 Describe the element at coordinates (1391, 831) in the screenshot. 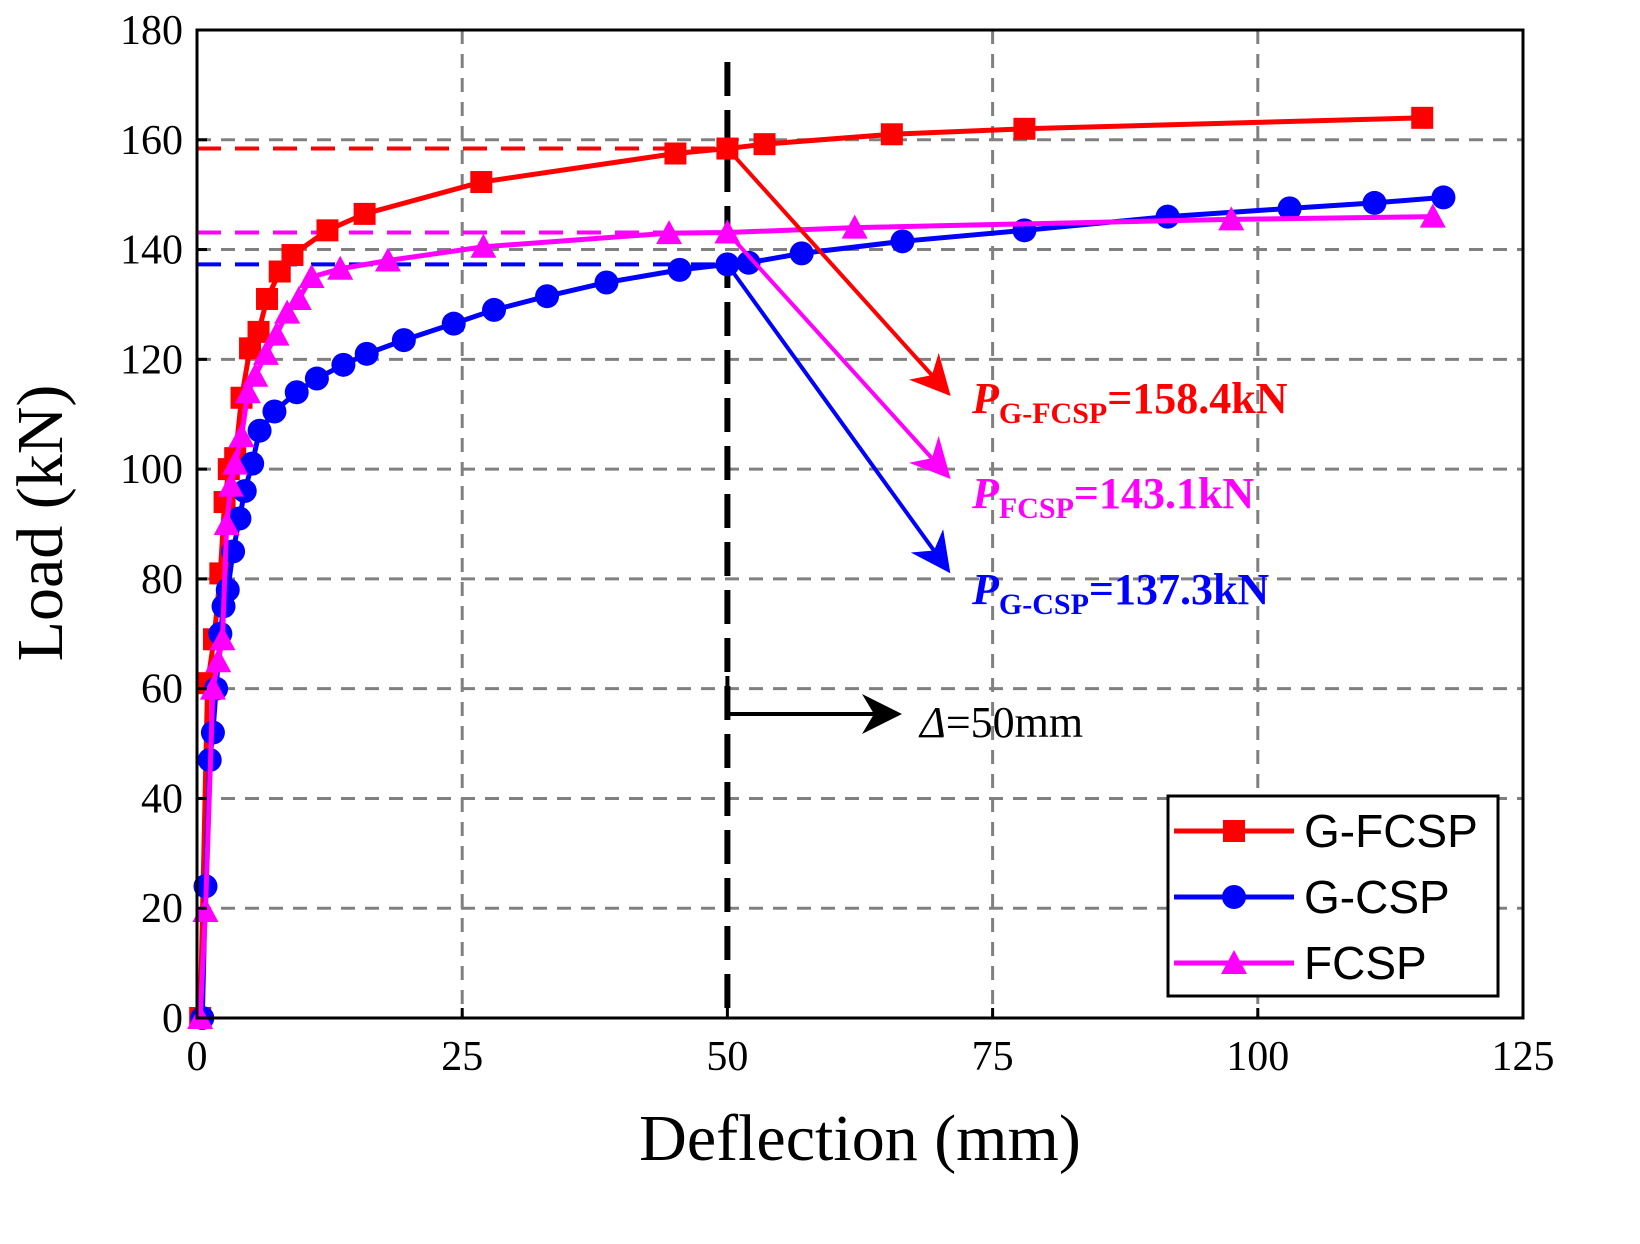

I see `legend-label-g-fcsp: G-FCSP` at that location.